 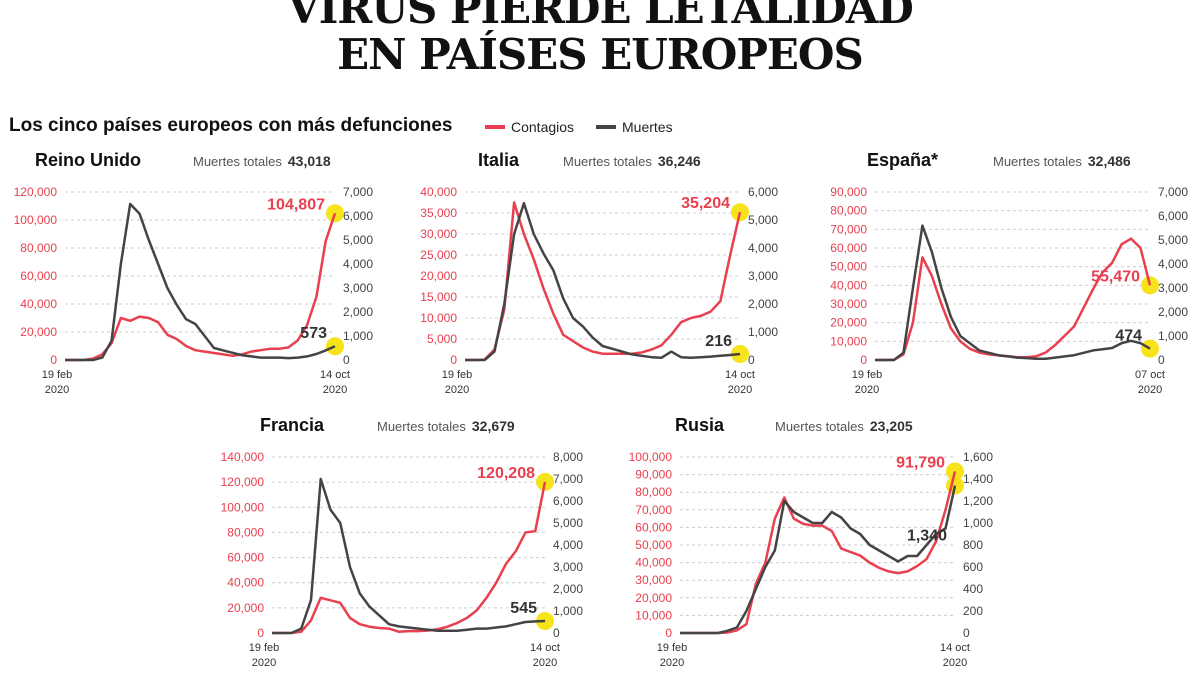 I want to click on right-tick-label: 8,000, so click(x=568, y=457).